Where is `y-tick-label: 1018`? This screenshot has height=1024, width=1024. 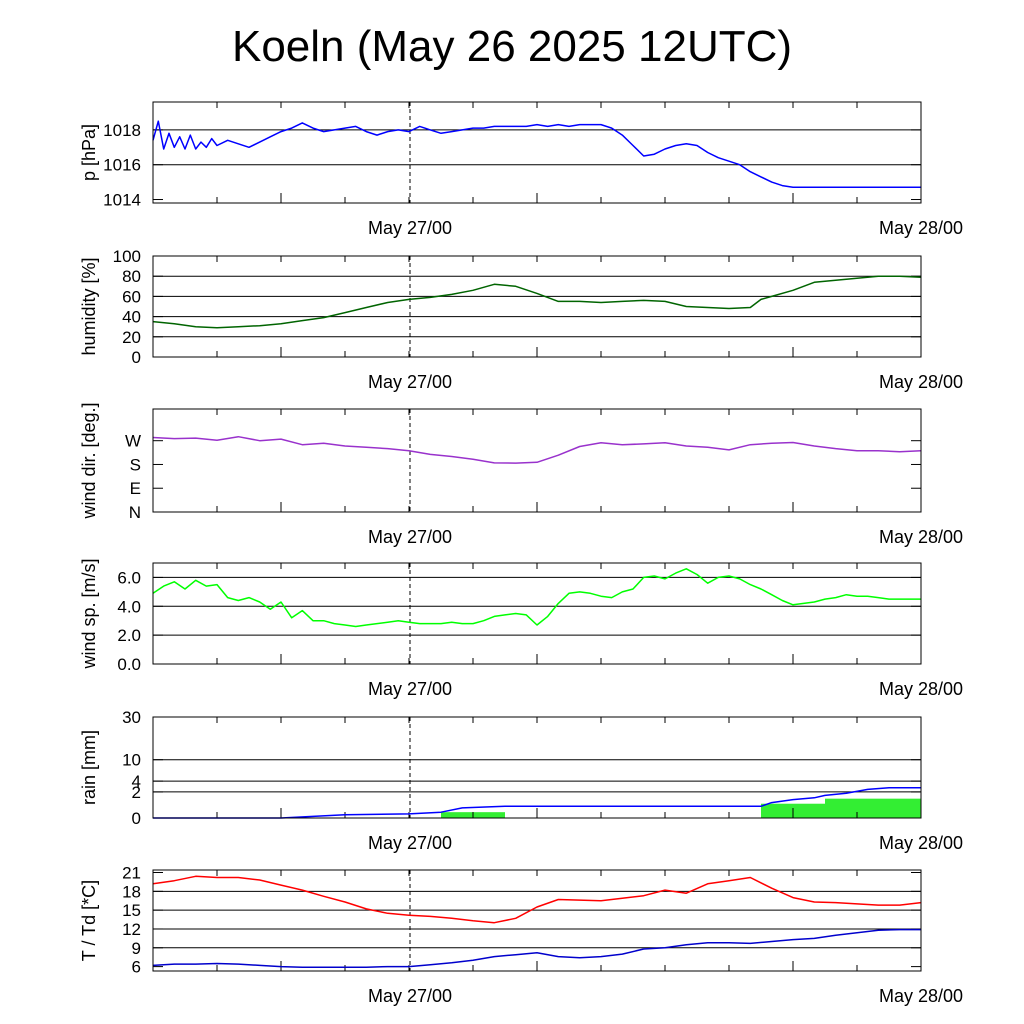
y-tick-label: 1018 is located at coordinates (122, 130).